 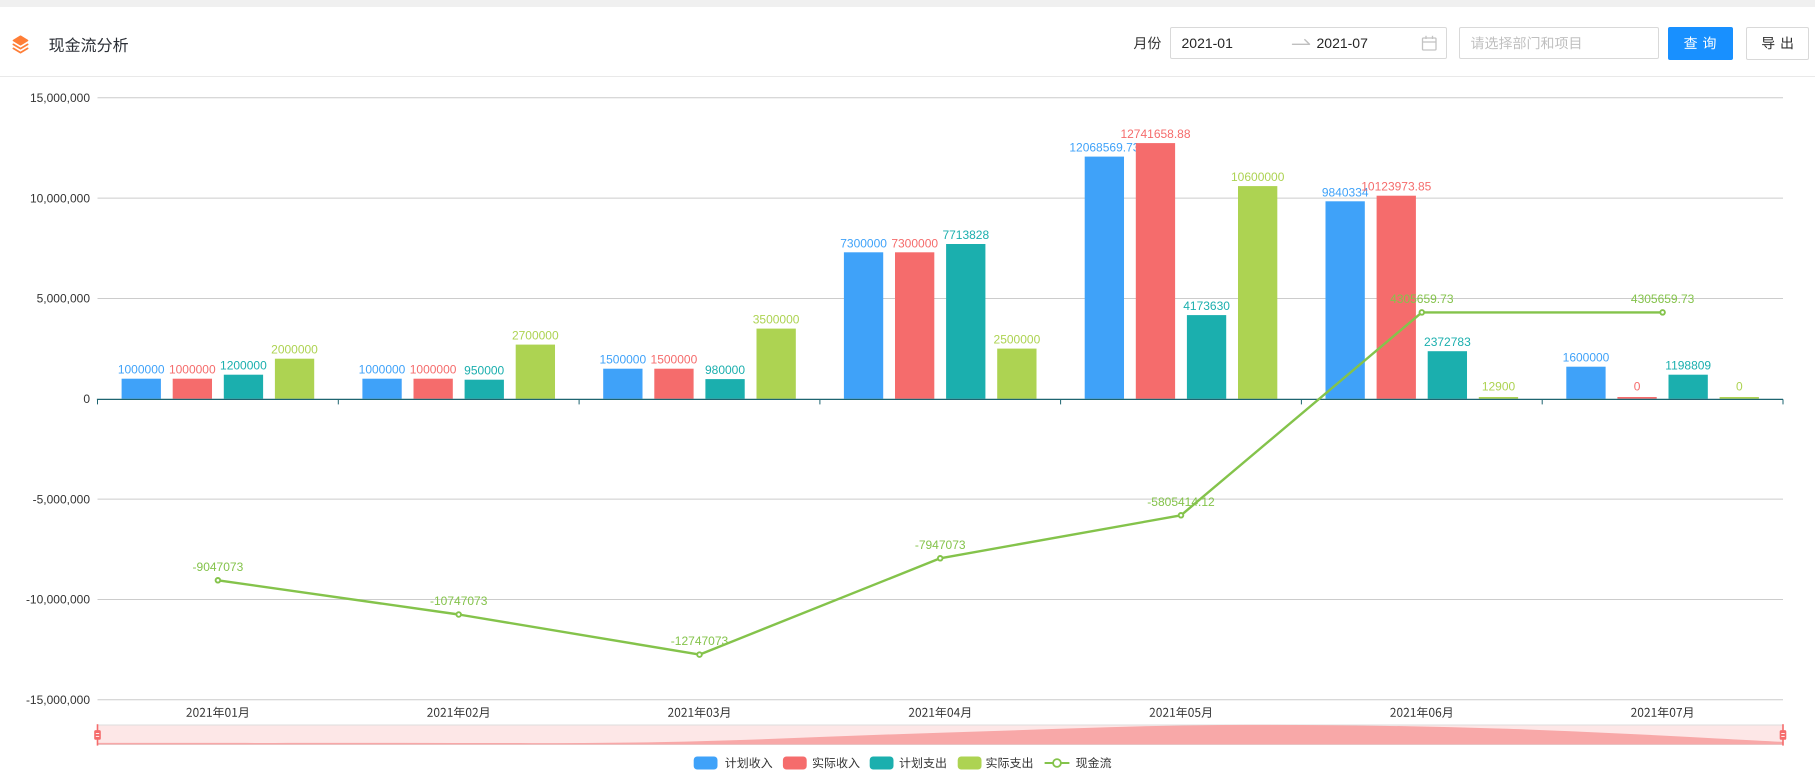 I want to click on svg-text: -10747073, so click(x=459, y=601).